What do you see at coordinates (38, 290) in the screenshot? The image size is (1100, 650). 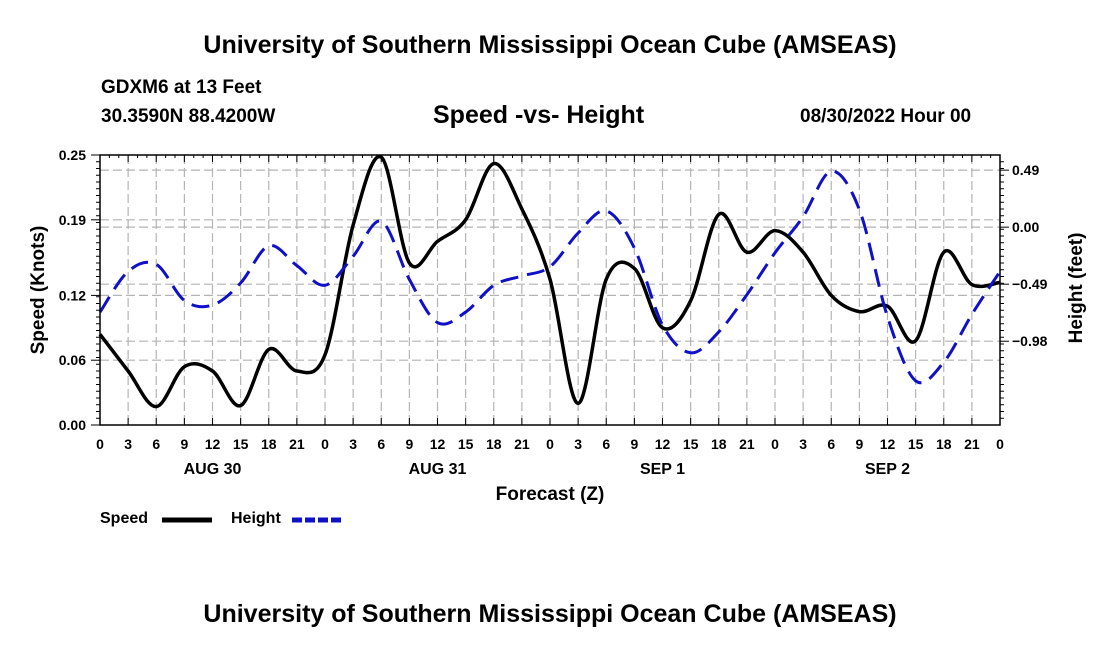 I see `y-axis-title: Speed (Knots)` at bounding box center [38, 290].